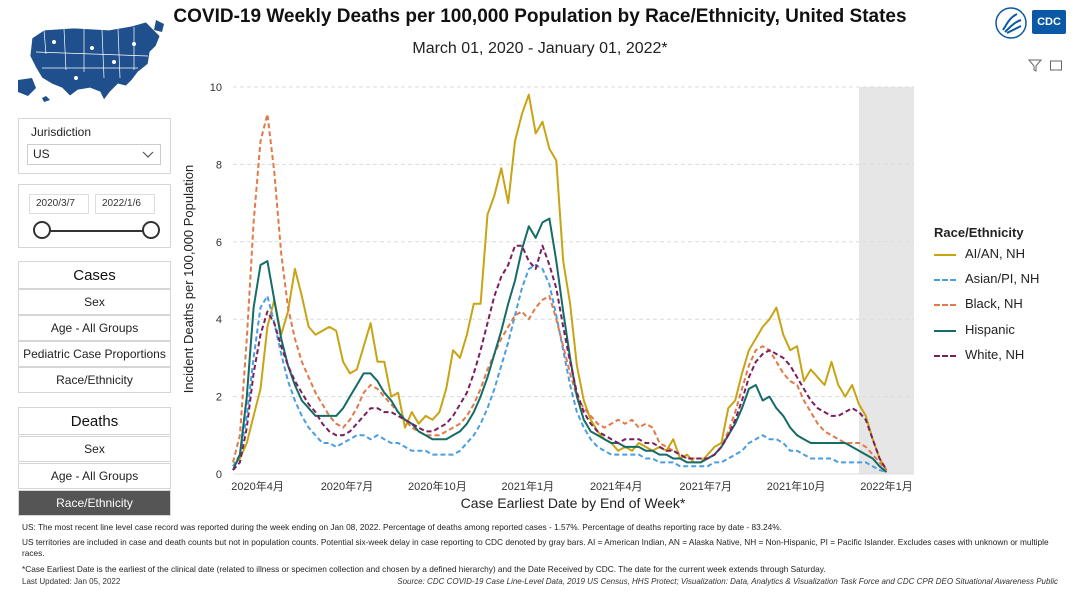 Image resolution: width=1080 pixels, height=595 pixels. I want to click on x-tick-label: 2021年1月, so click(528, 486).